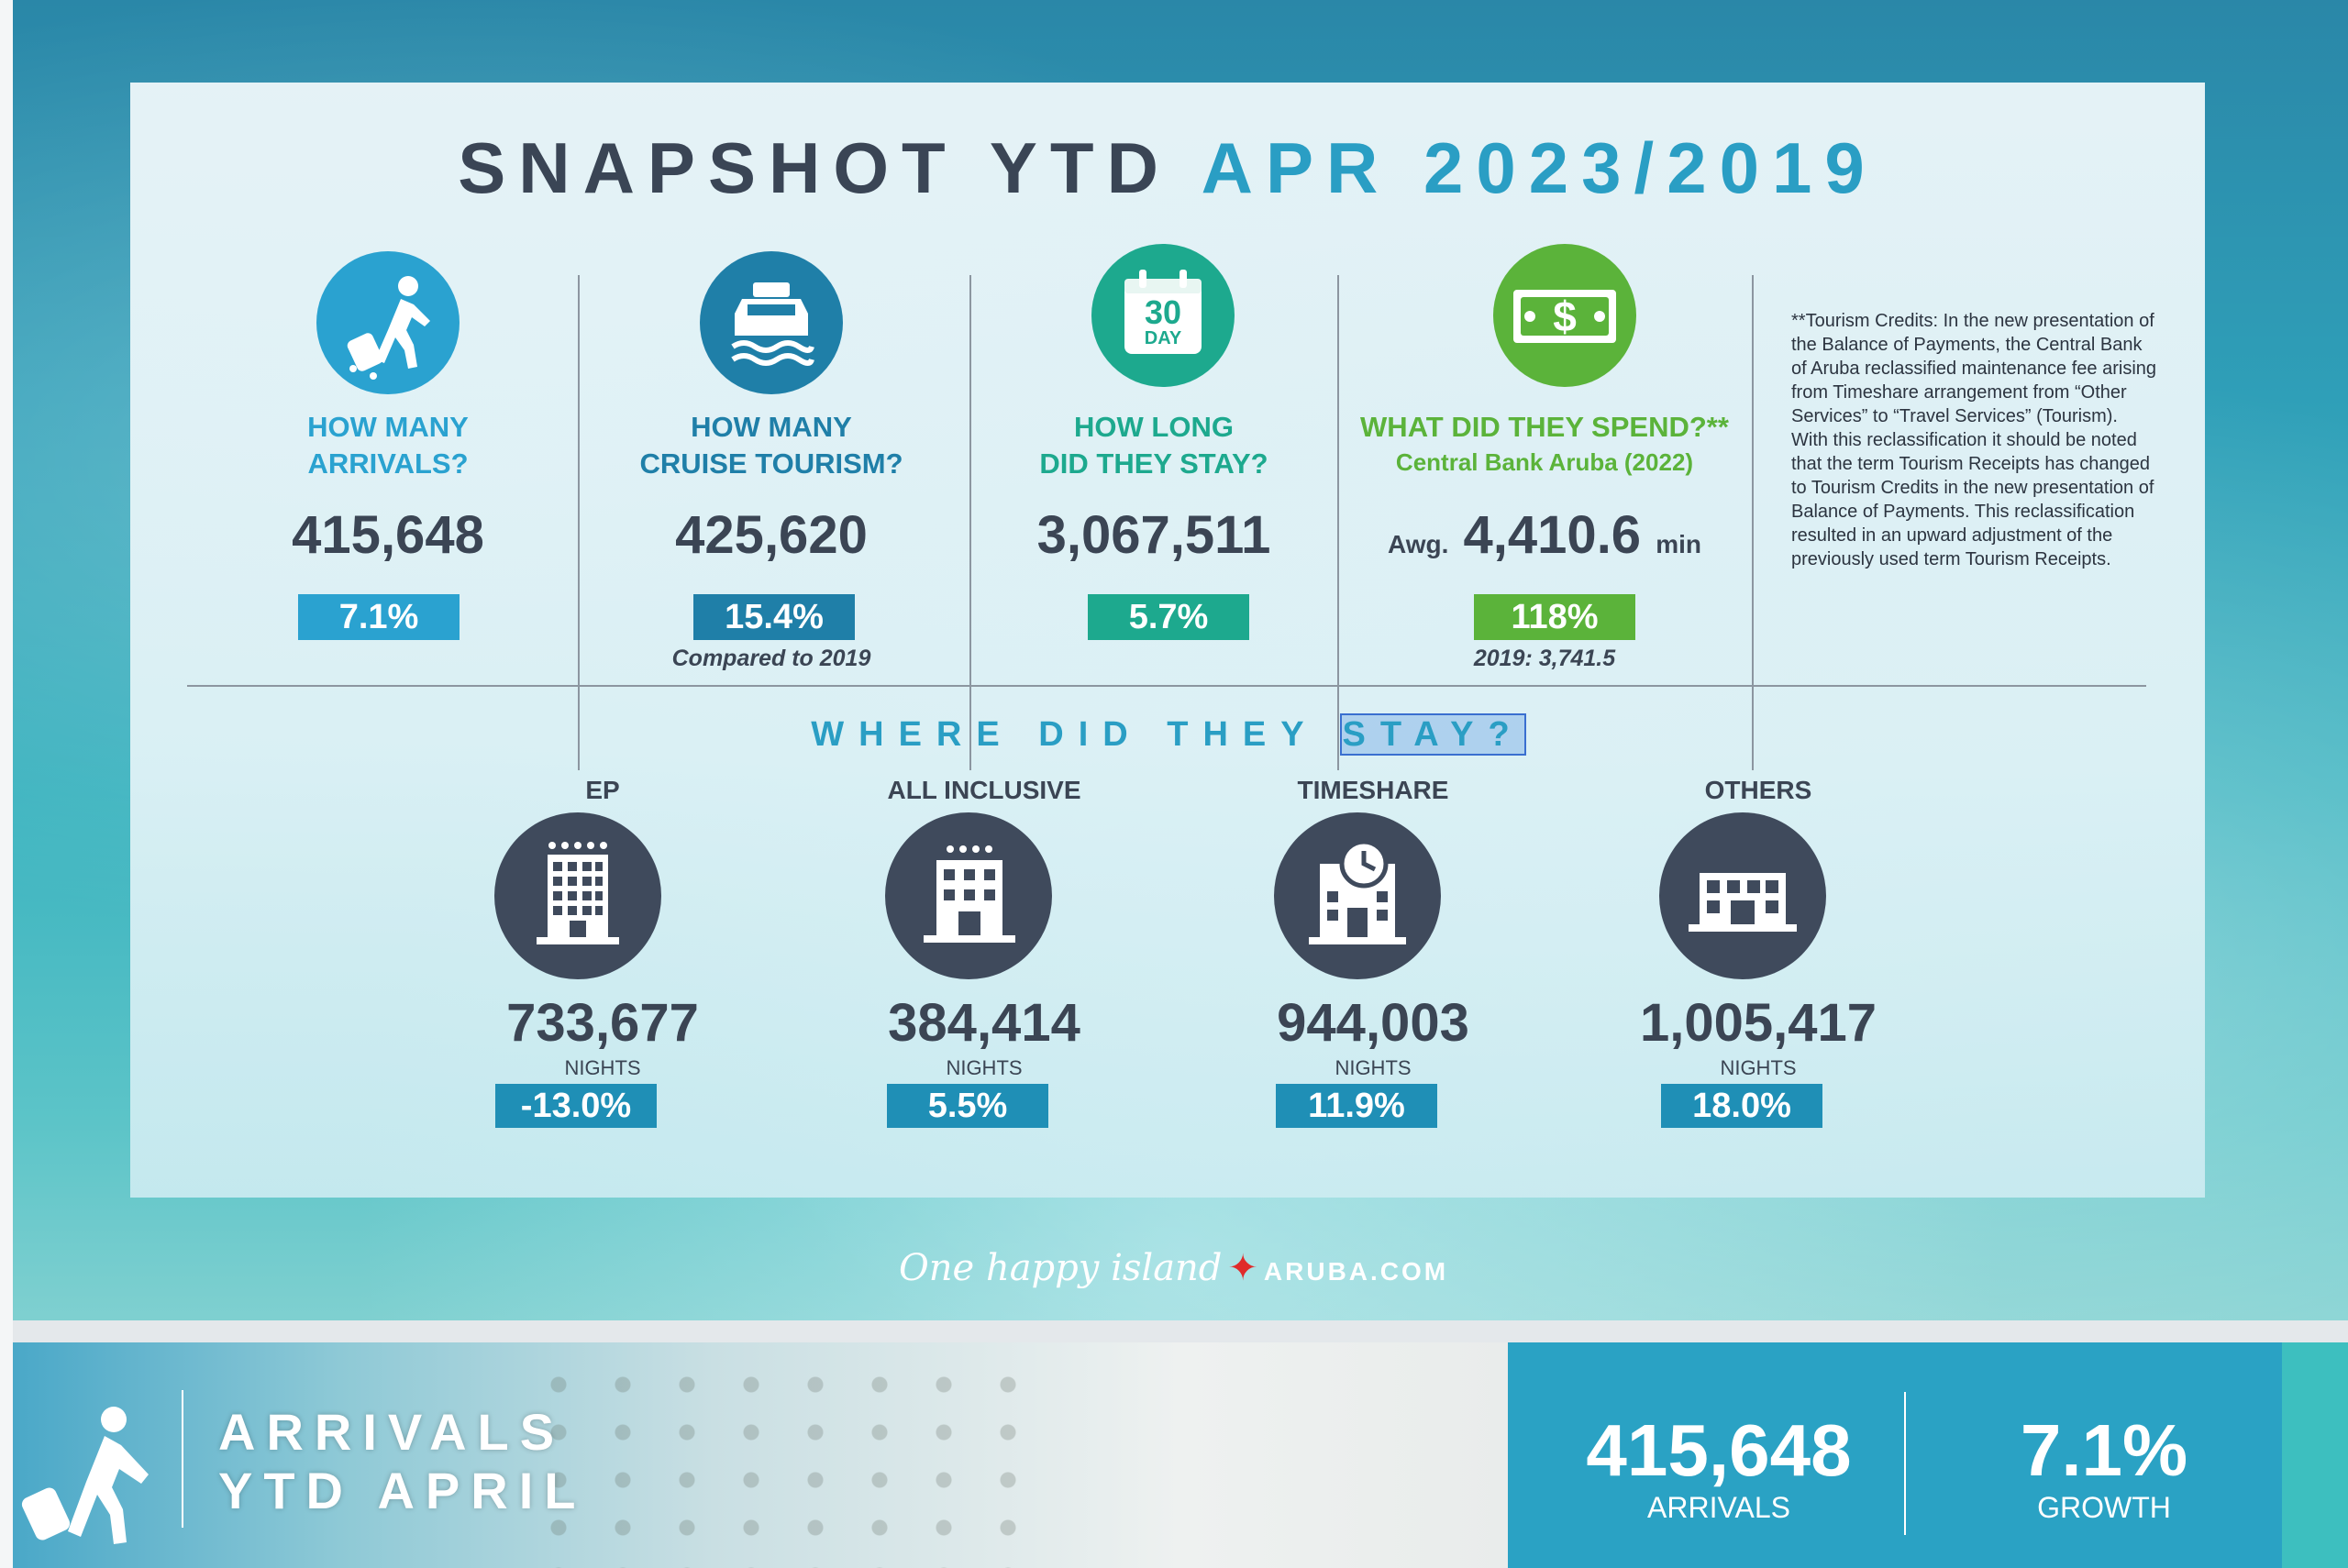  Describe the element at coordinates (984, 1023) in the screenshot. I see `stay-value-all-inclusive: 384,414` at that location.